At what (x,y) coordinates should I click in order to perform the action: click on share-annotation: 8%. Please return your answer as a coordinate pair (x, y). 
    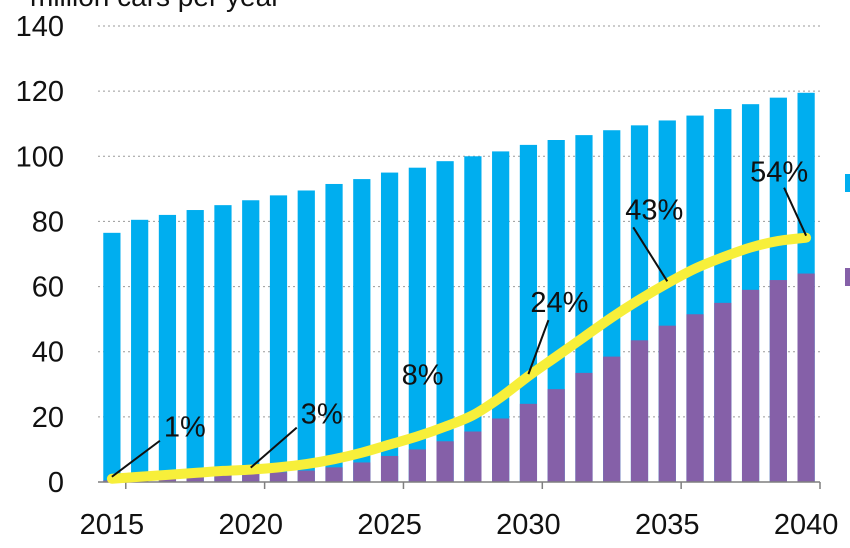
    Looking at the image, I should click on (423, 376).